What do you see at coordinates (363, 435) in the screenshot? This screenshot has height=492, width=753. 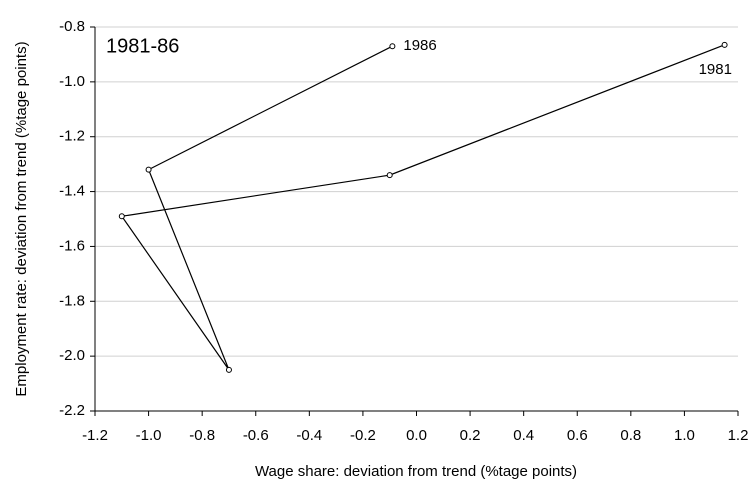 I see `x-tick-label: -0.2` at bounding box center [363, 435].